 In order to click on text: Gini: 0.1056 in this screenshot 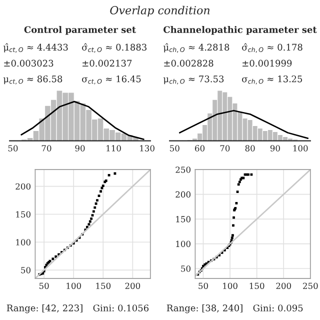, I will do `click(121, 308)`.